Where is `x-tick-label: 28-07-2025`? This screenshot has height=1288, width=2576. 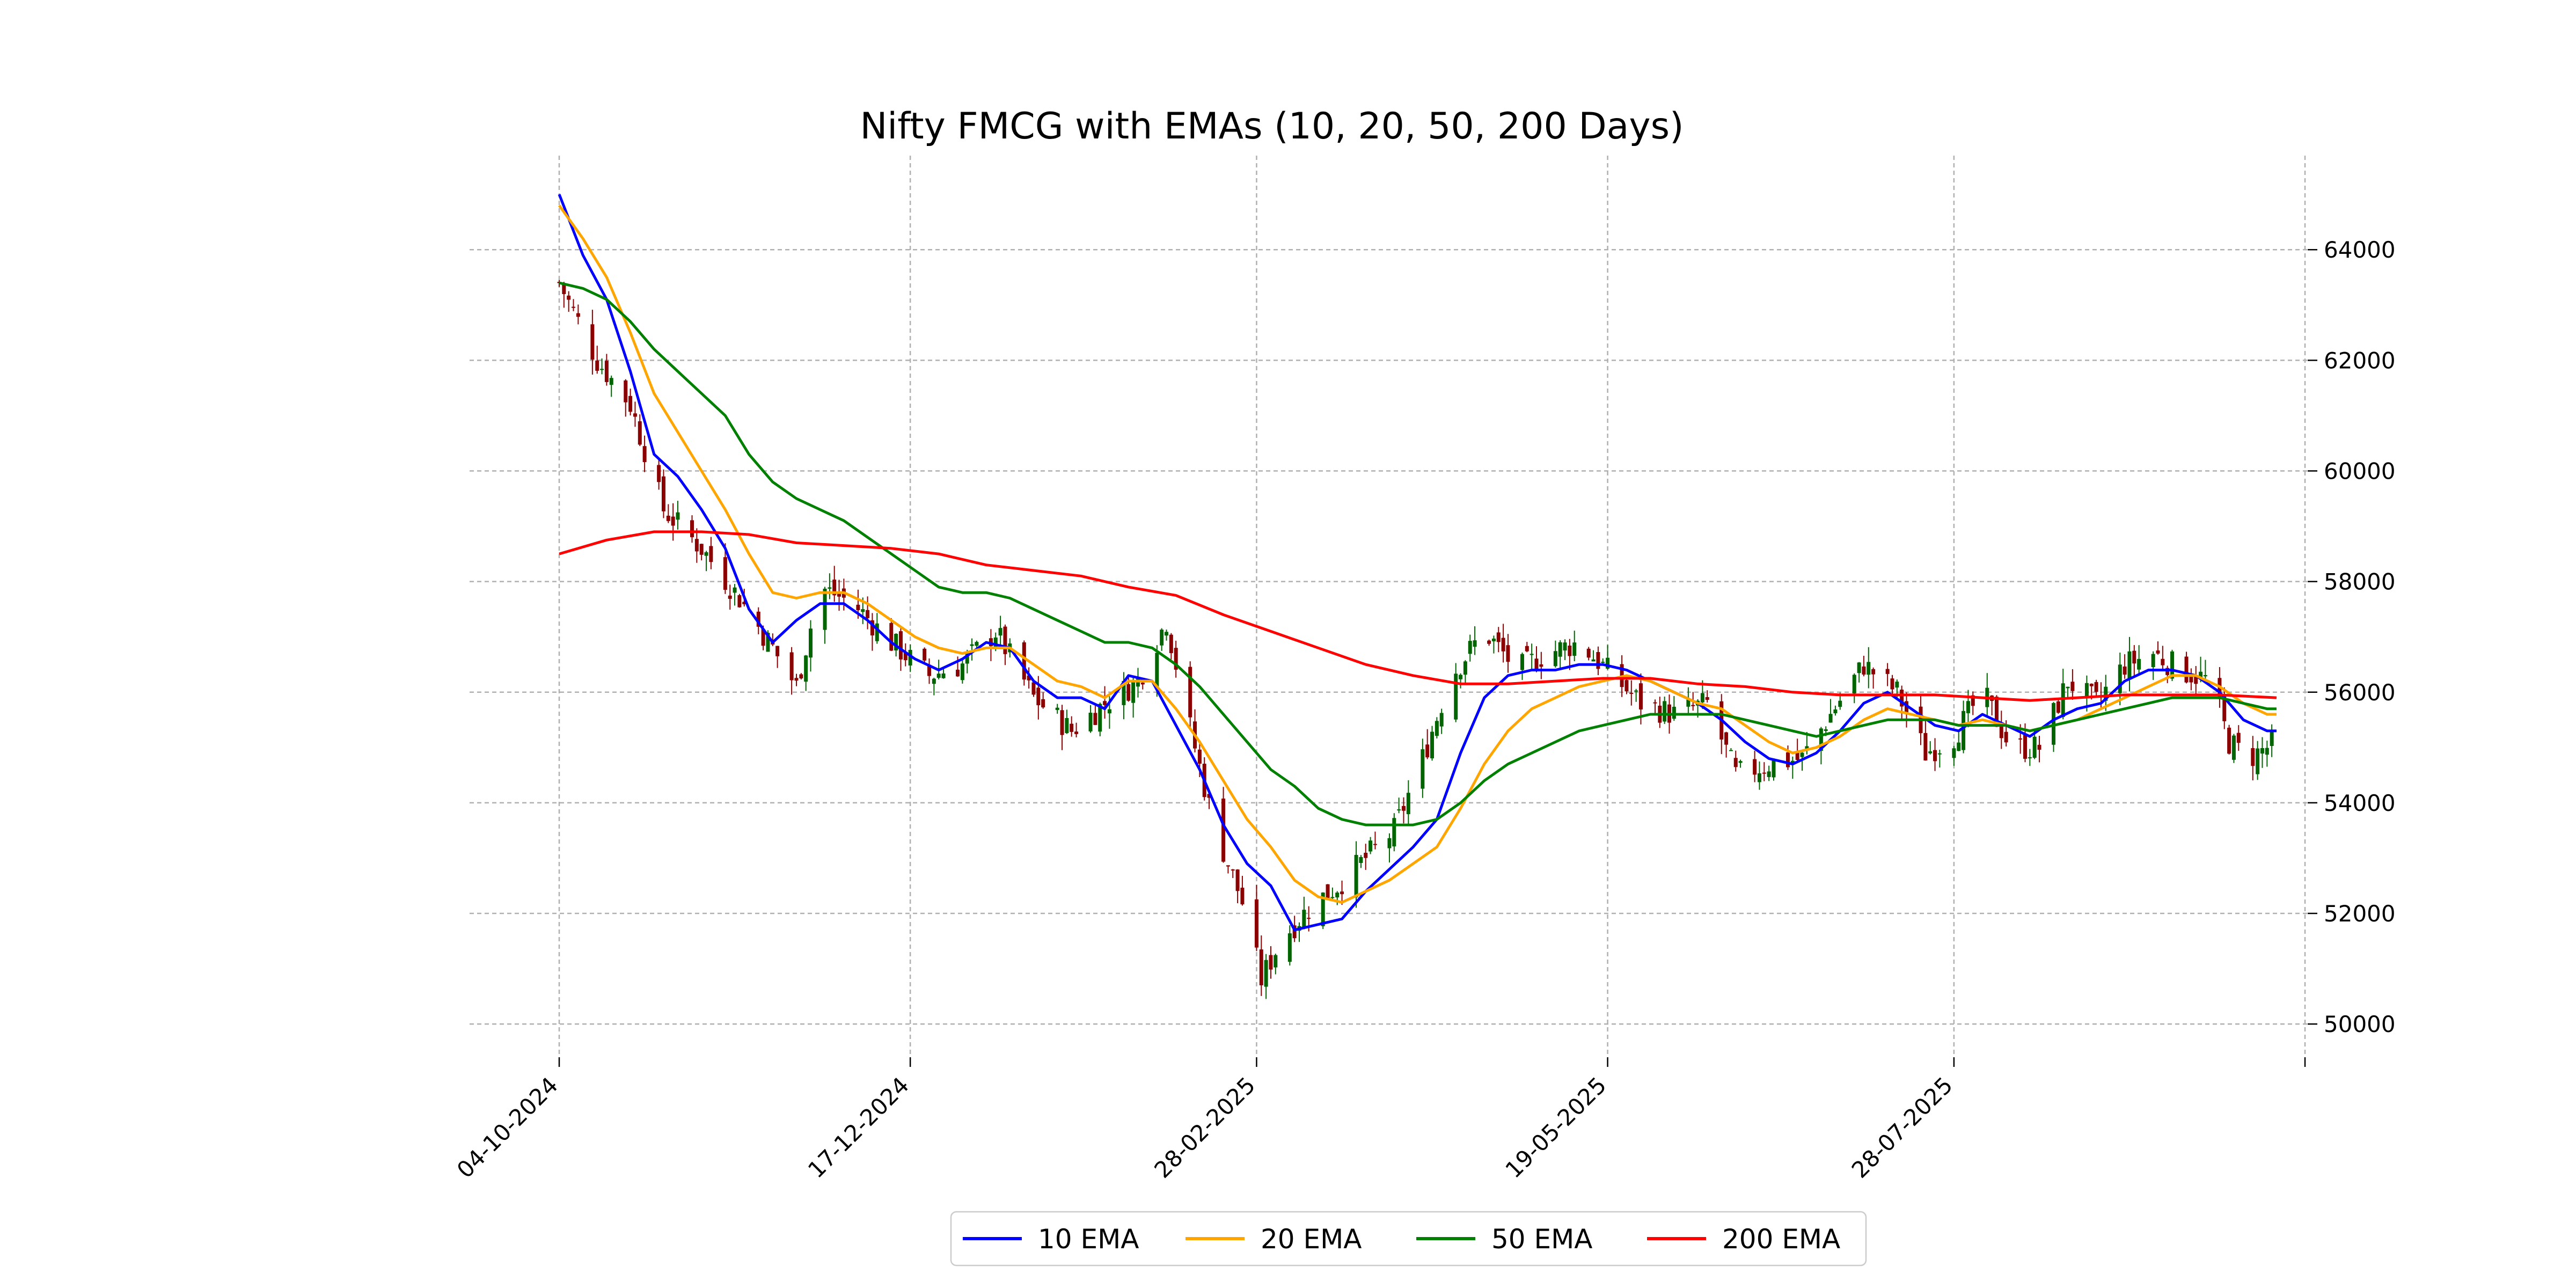 x-tick-label: 28-07-2025 is located at coordinates (1902, 1127).